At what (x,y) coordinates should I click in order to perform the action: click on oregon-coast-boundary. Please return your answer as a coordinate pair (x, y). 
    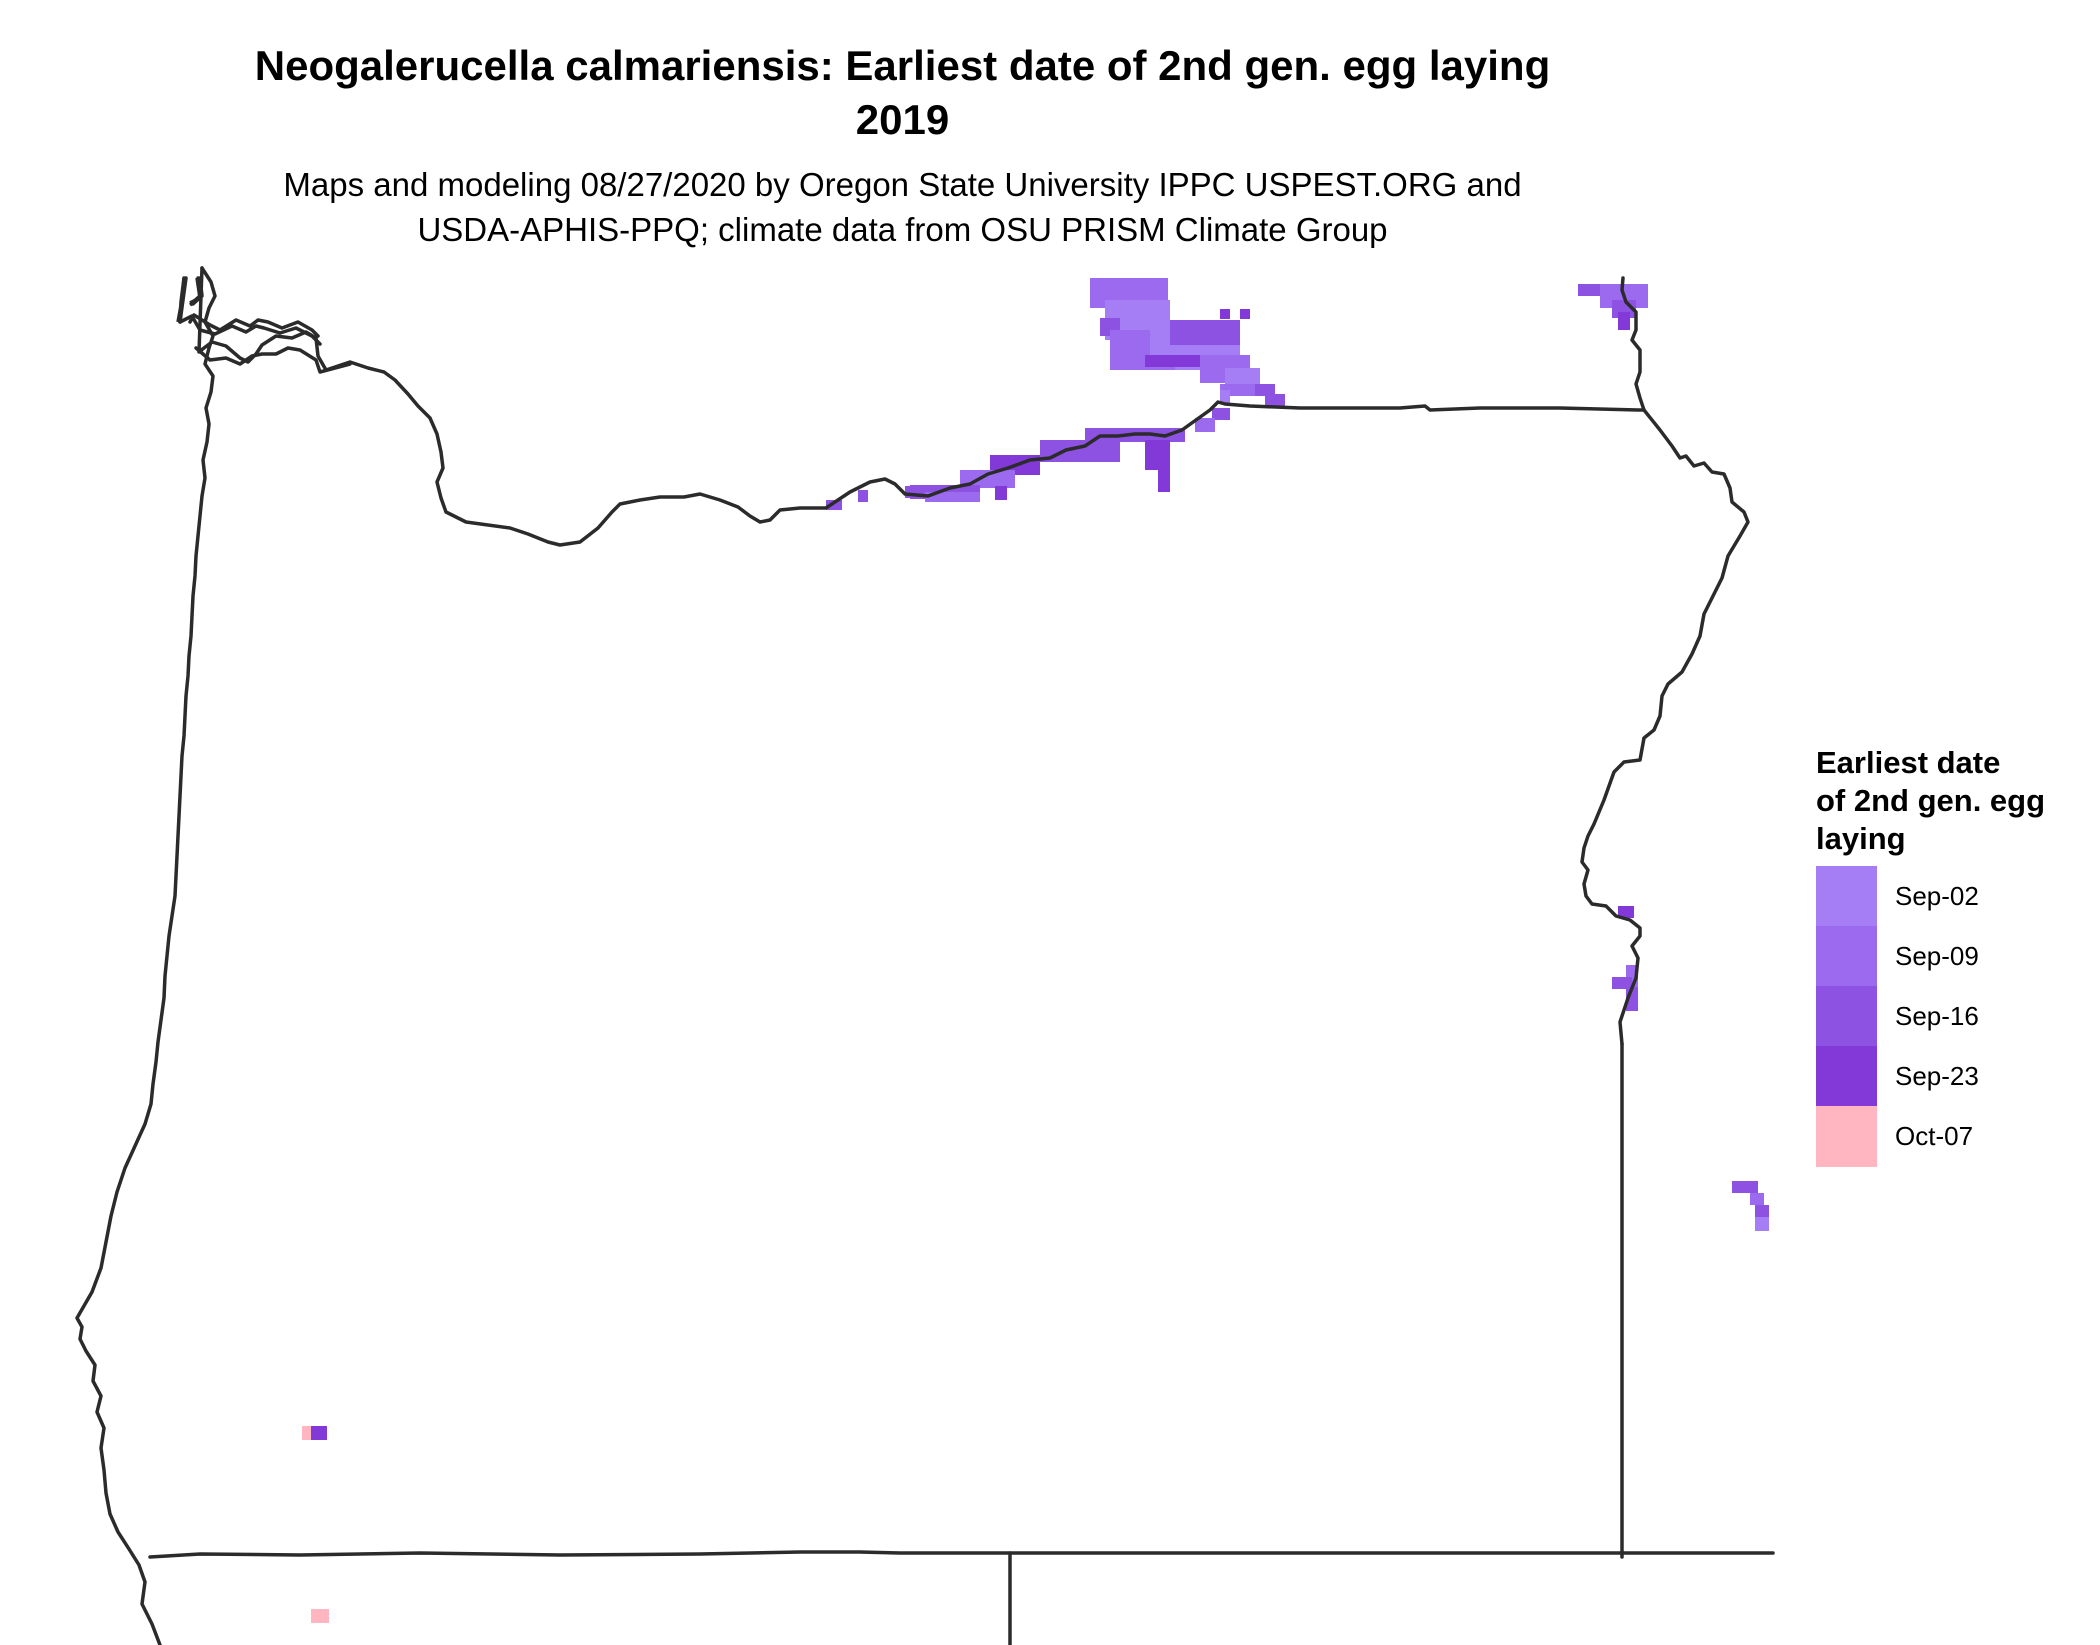
    Looking at the image, I should click on (146, 955).